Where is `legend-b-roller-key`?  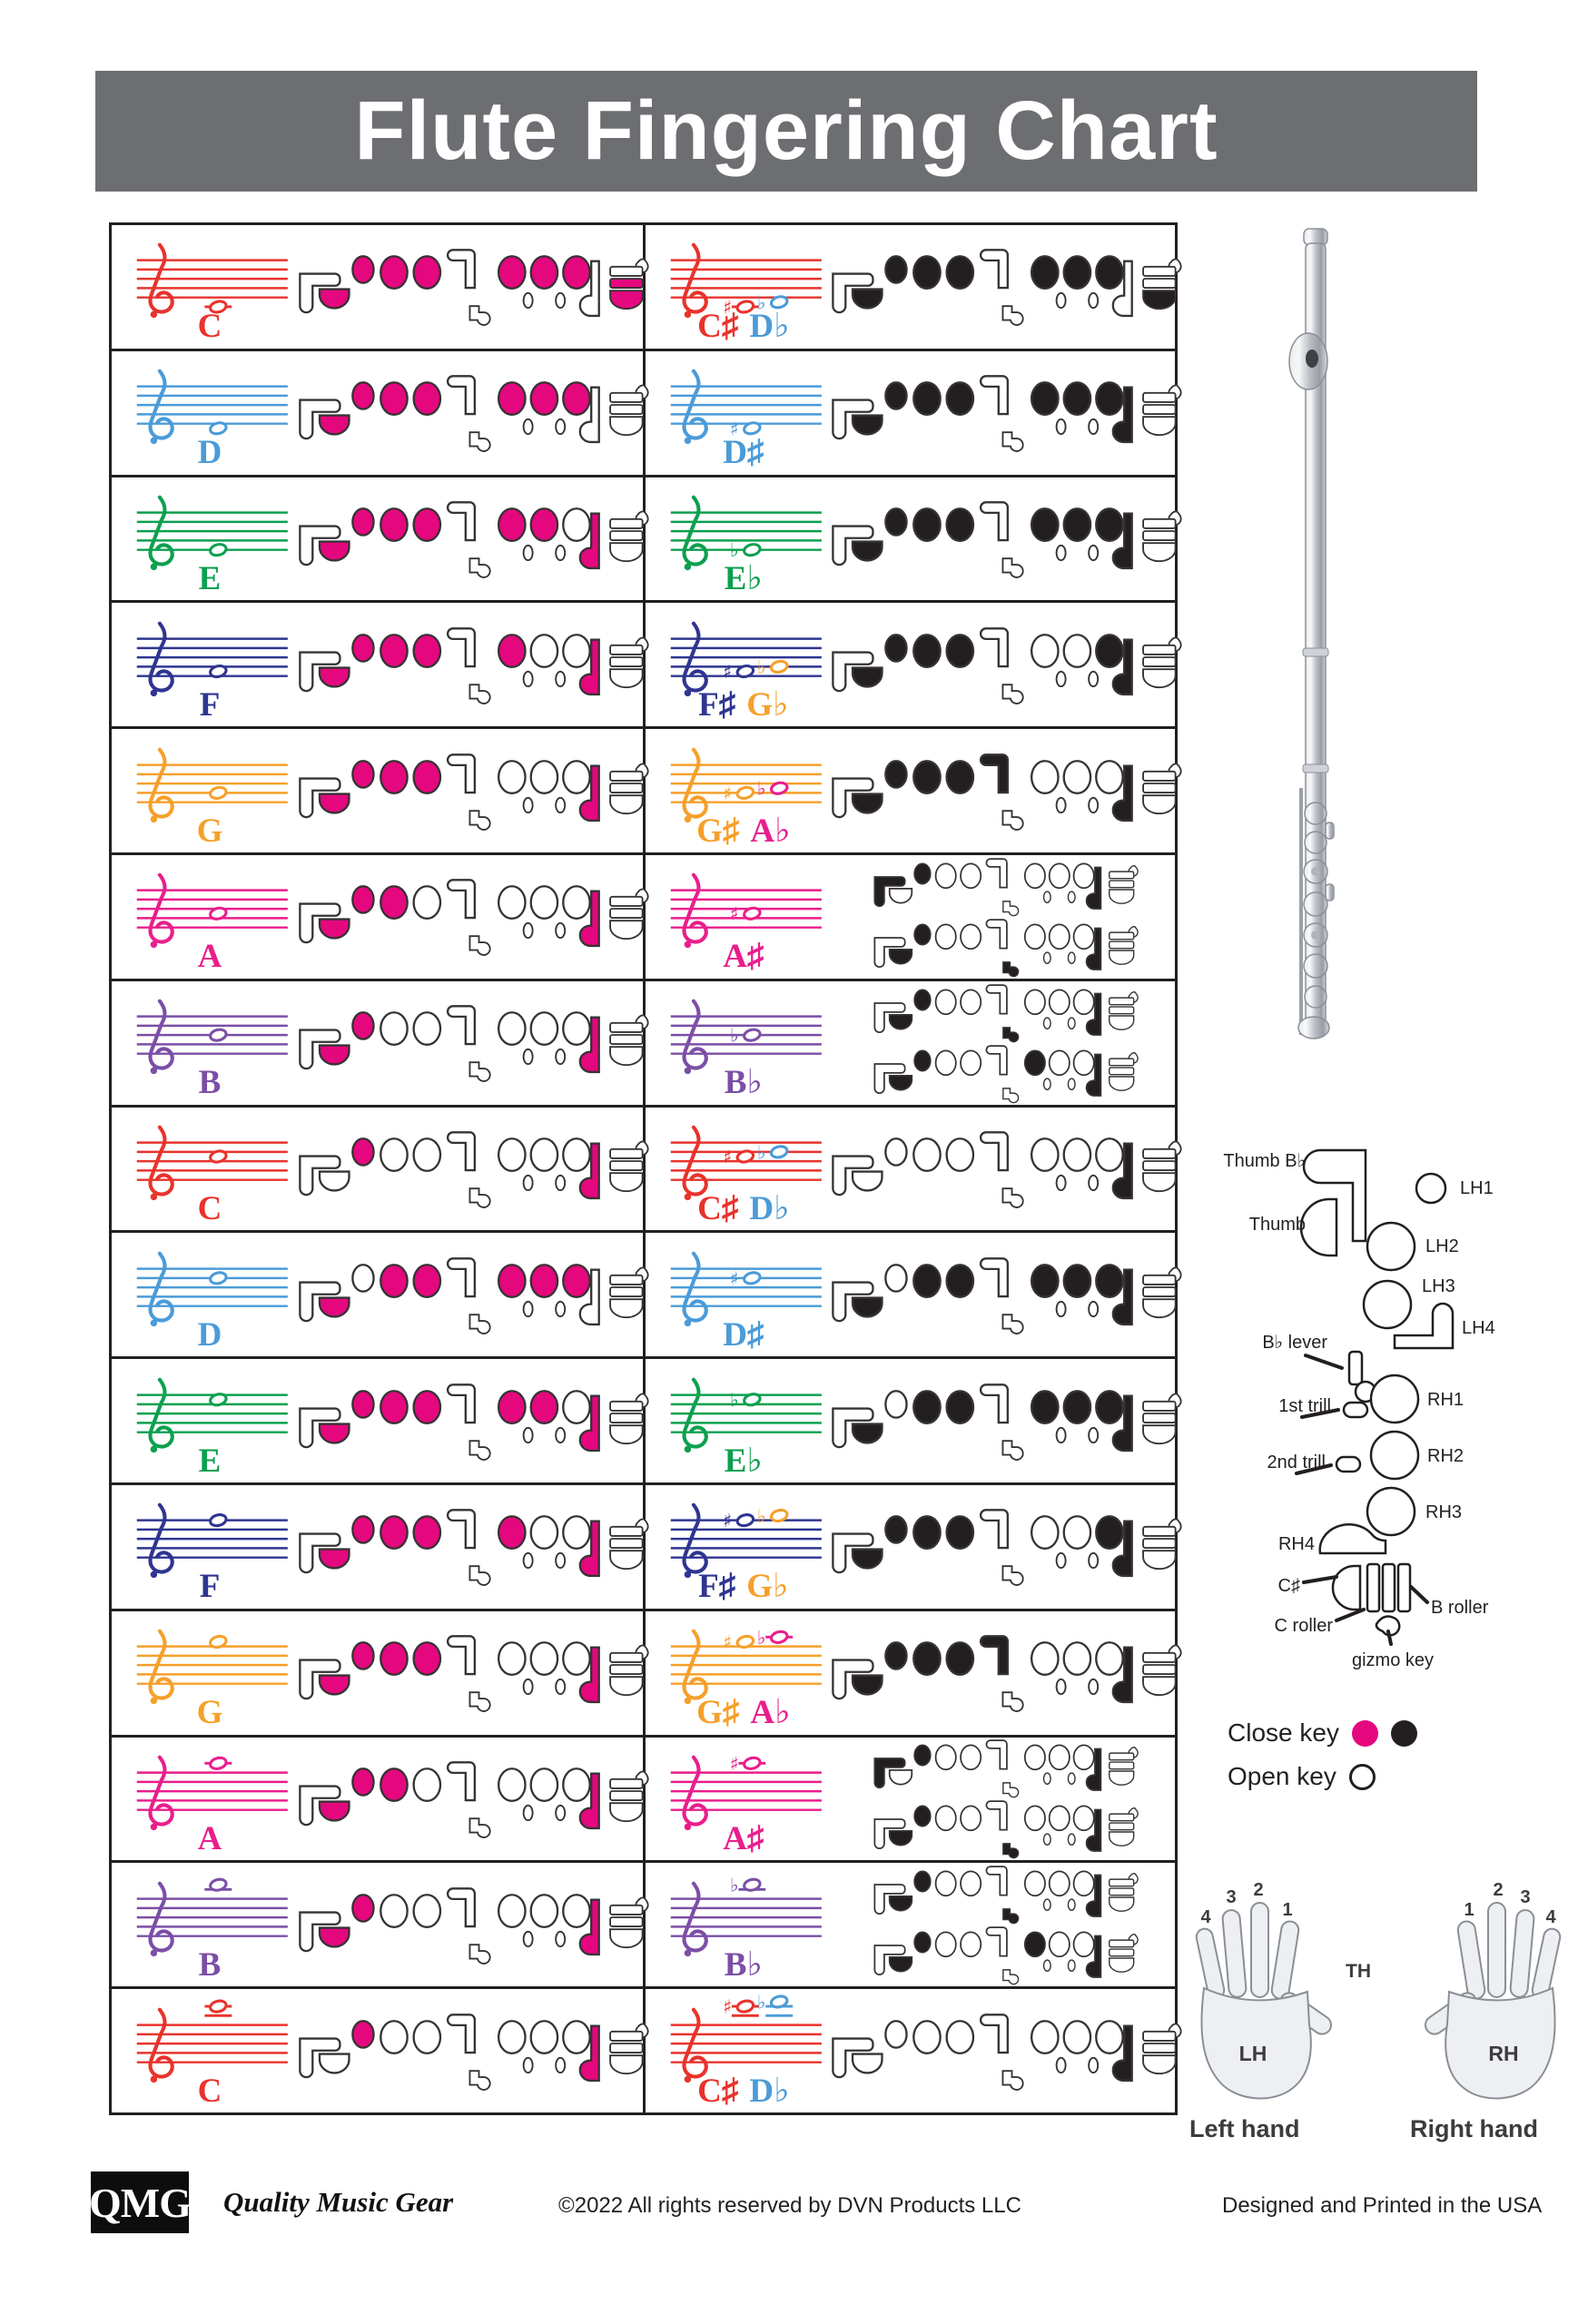
legend-b-roller-key is located at coordinates (1404, 1587).